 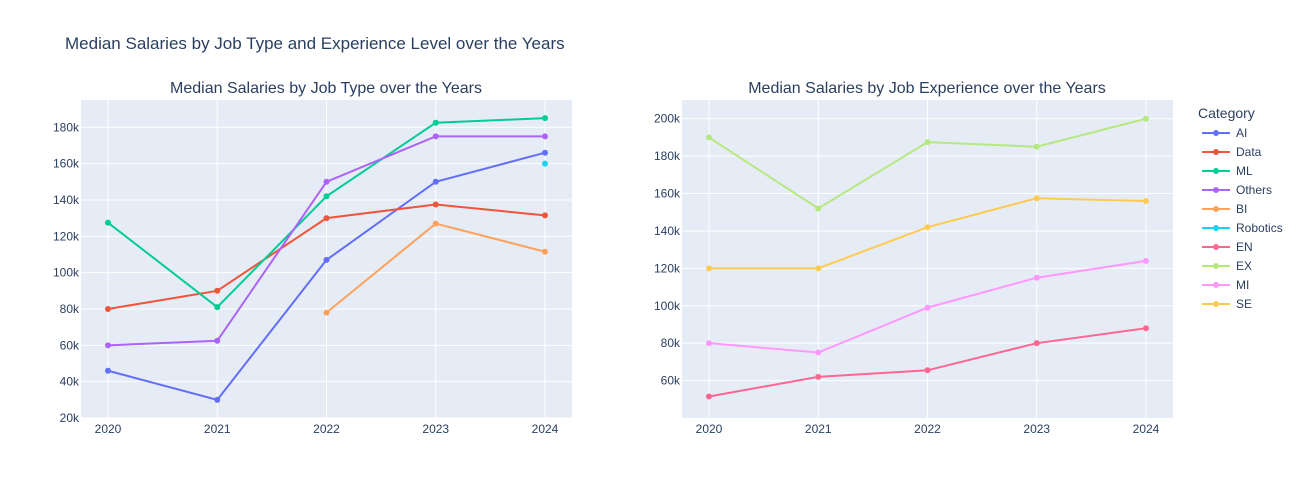 I want to click on legend-item-bi: BI, so click(x=1224, y=209).